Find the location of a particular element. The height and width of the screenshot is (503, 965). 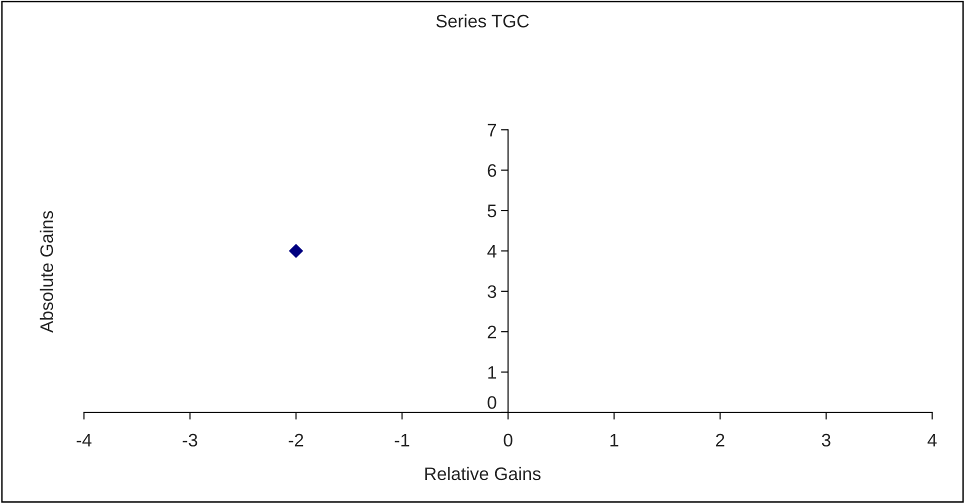

y-tick-label: 4 is located at coordinates (491, 251).